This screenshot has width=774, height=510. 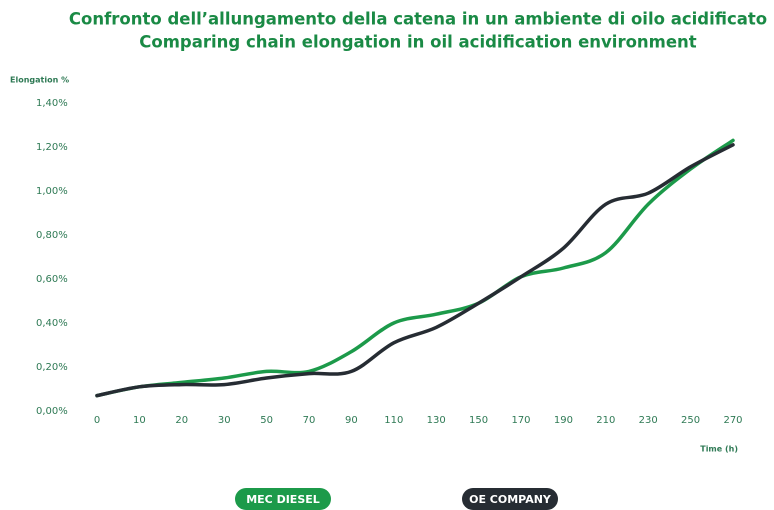 I want to click on y-tick-label: 0,60%, so click(x=52, y=279).